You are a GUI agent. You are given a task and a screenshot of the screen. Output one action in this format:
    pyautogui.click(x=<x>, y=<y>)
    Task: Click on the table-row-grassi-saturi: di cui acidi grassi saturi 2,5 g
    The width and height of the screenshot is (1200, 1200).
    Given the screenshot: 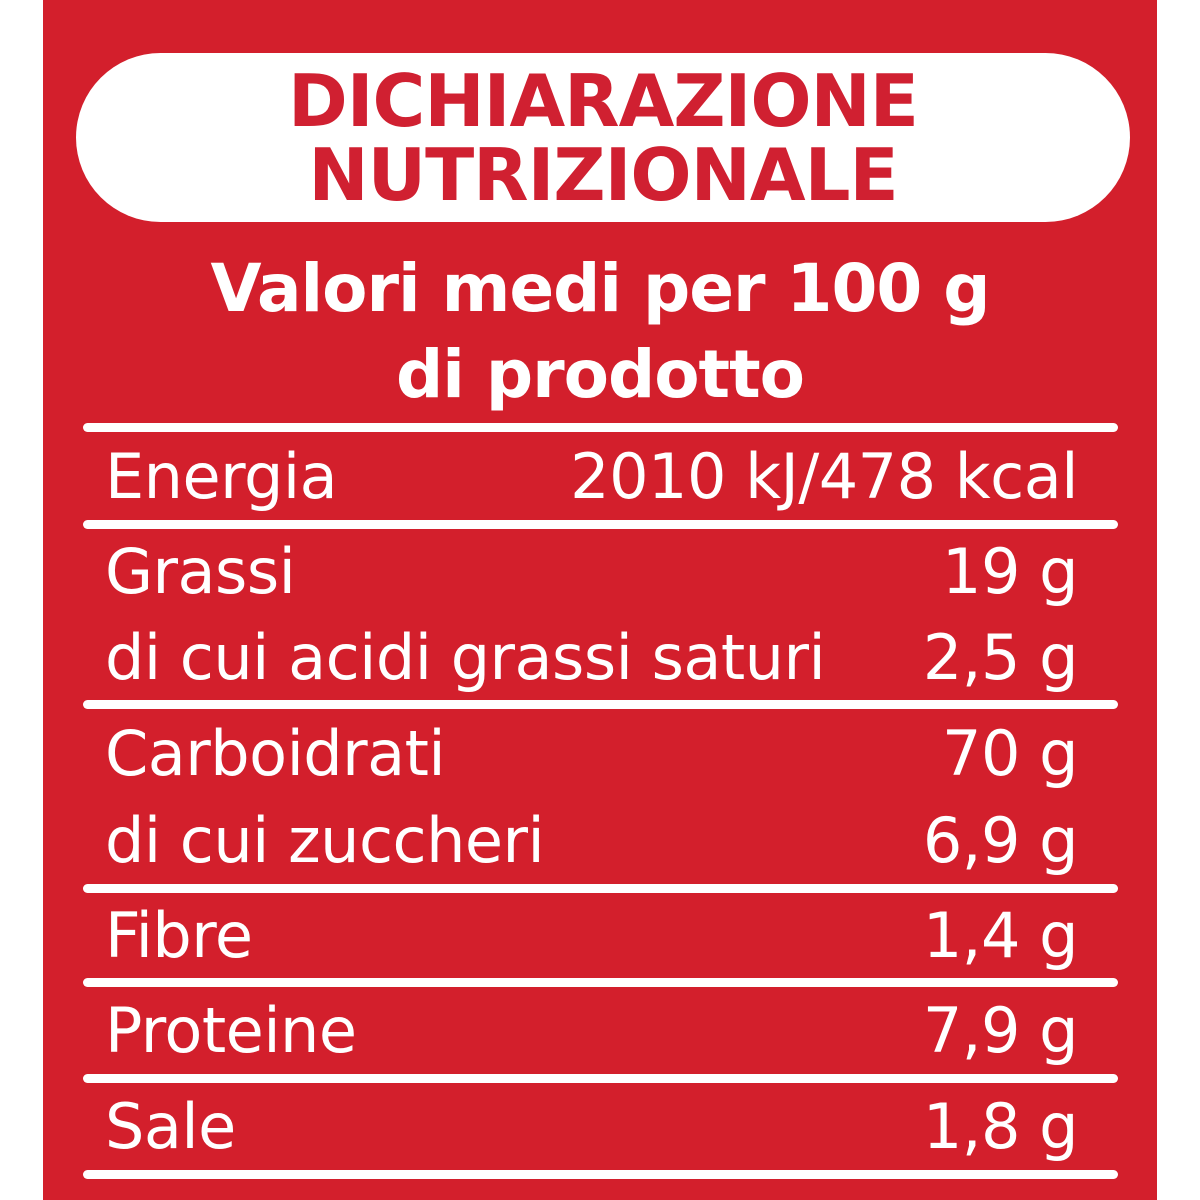 What is the action you would take?
    pyautogui.click(x=600, y=657)
    